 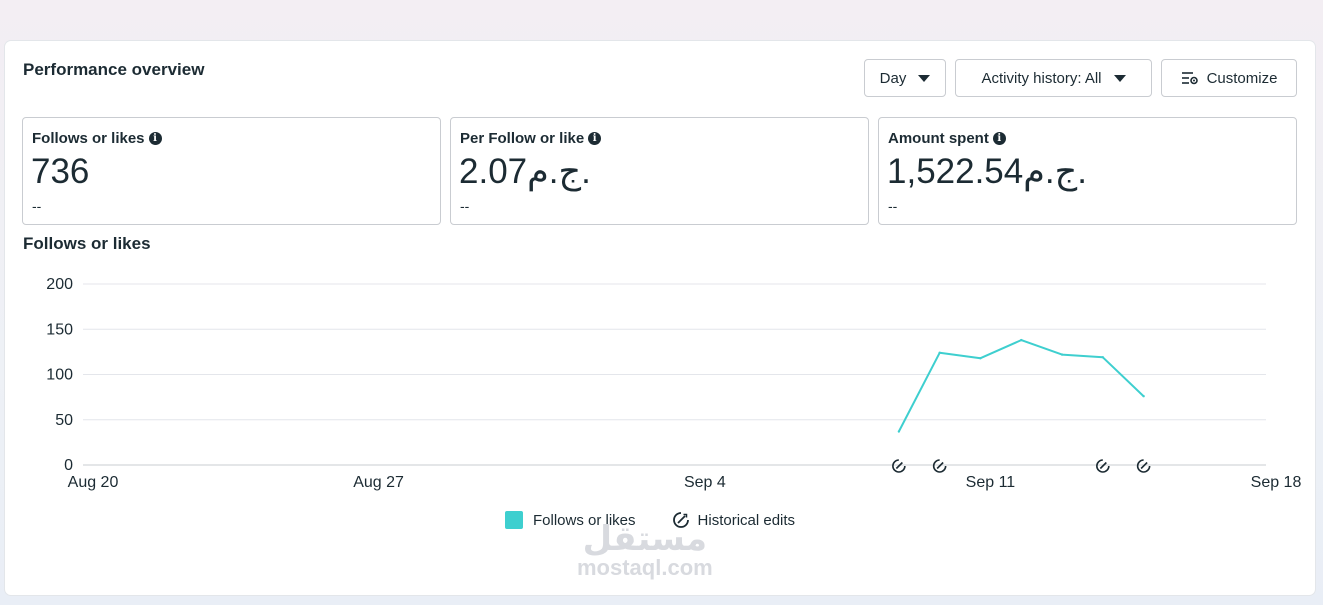 What do you see at coordinates (991, 482) in the screenshot?
I see `x-tick-label: Sep 11` at bounding box center [991, 482].